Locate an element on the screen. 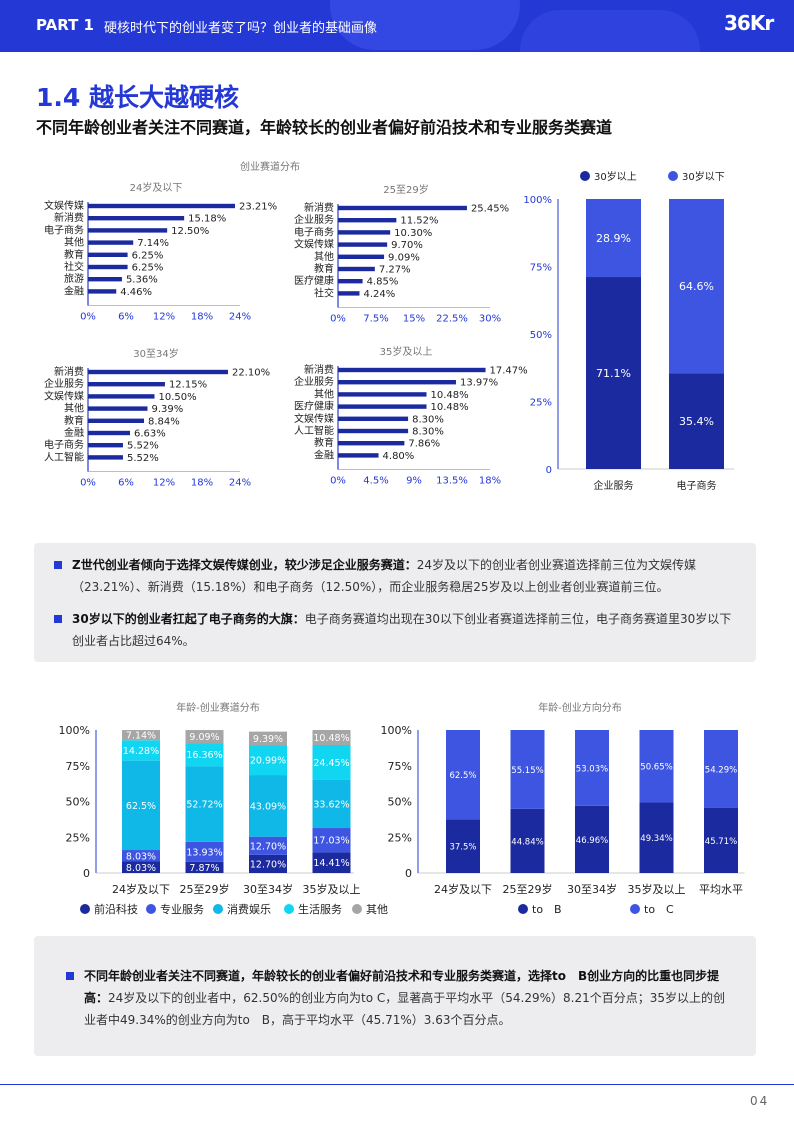 The height and width of the screenshot is (1123, 794). hbar-value-label: 8.30% is located at coordinates (428, 419).